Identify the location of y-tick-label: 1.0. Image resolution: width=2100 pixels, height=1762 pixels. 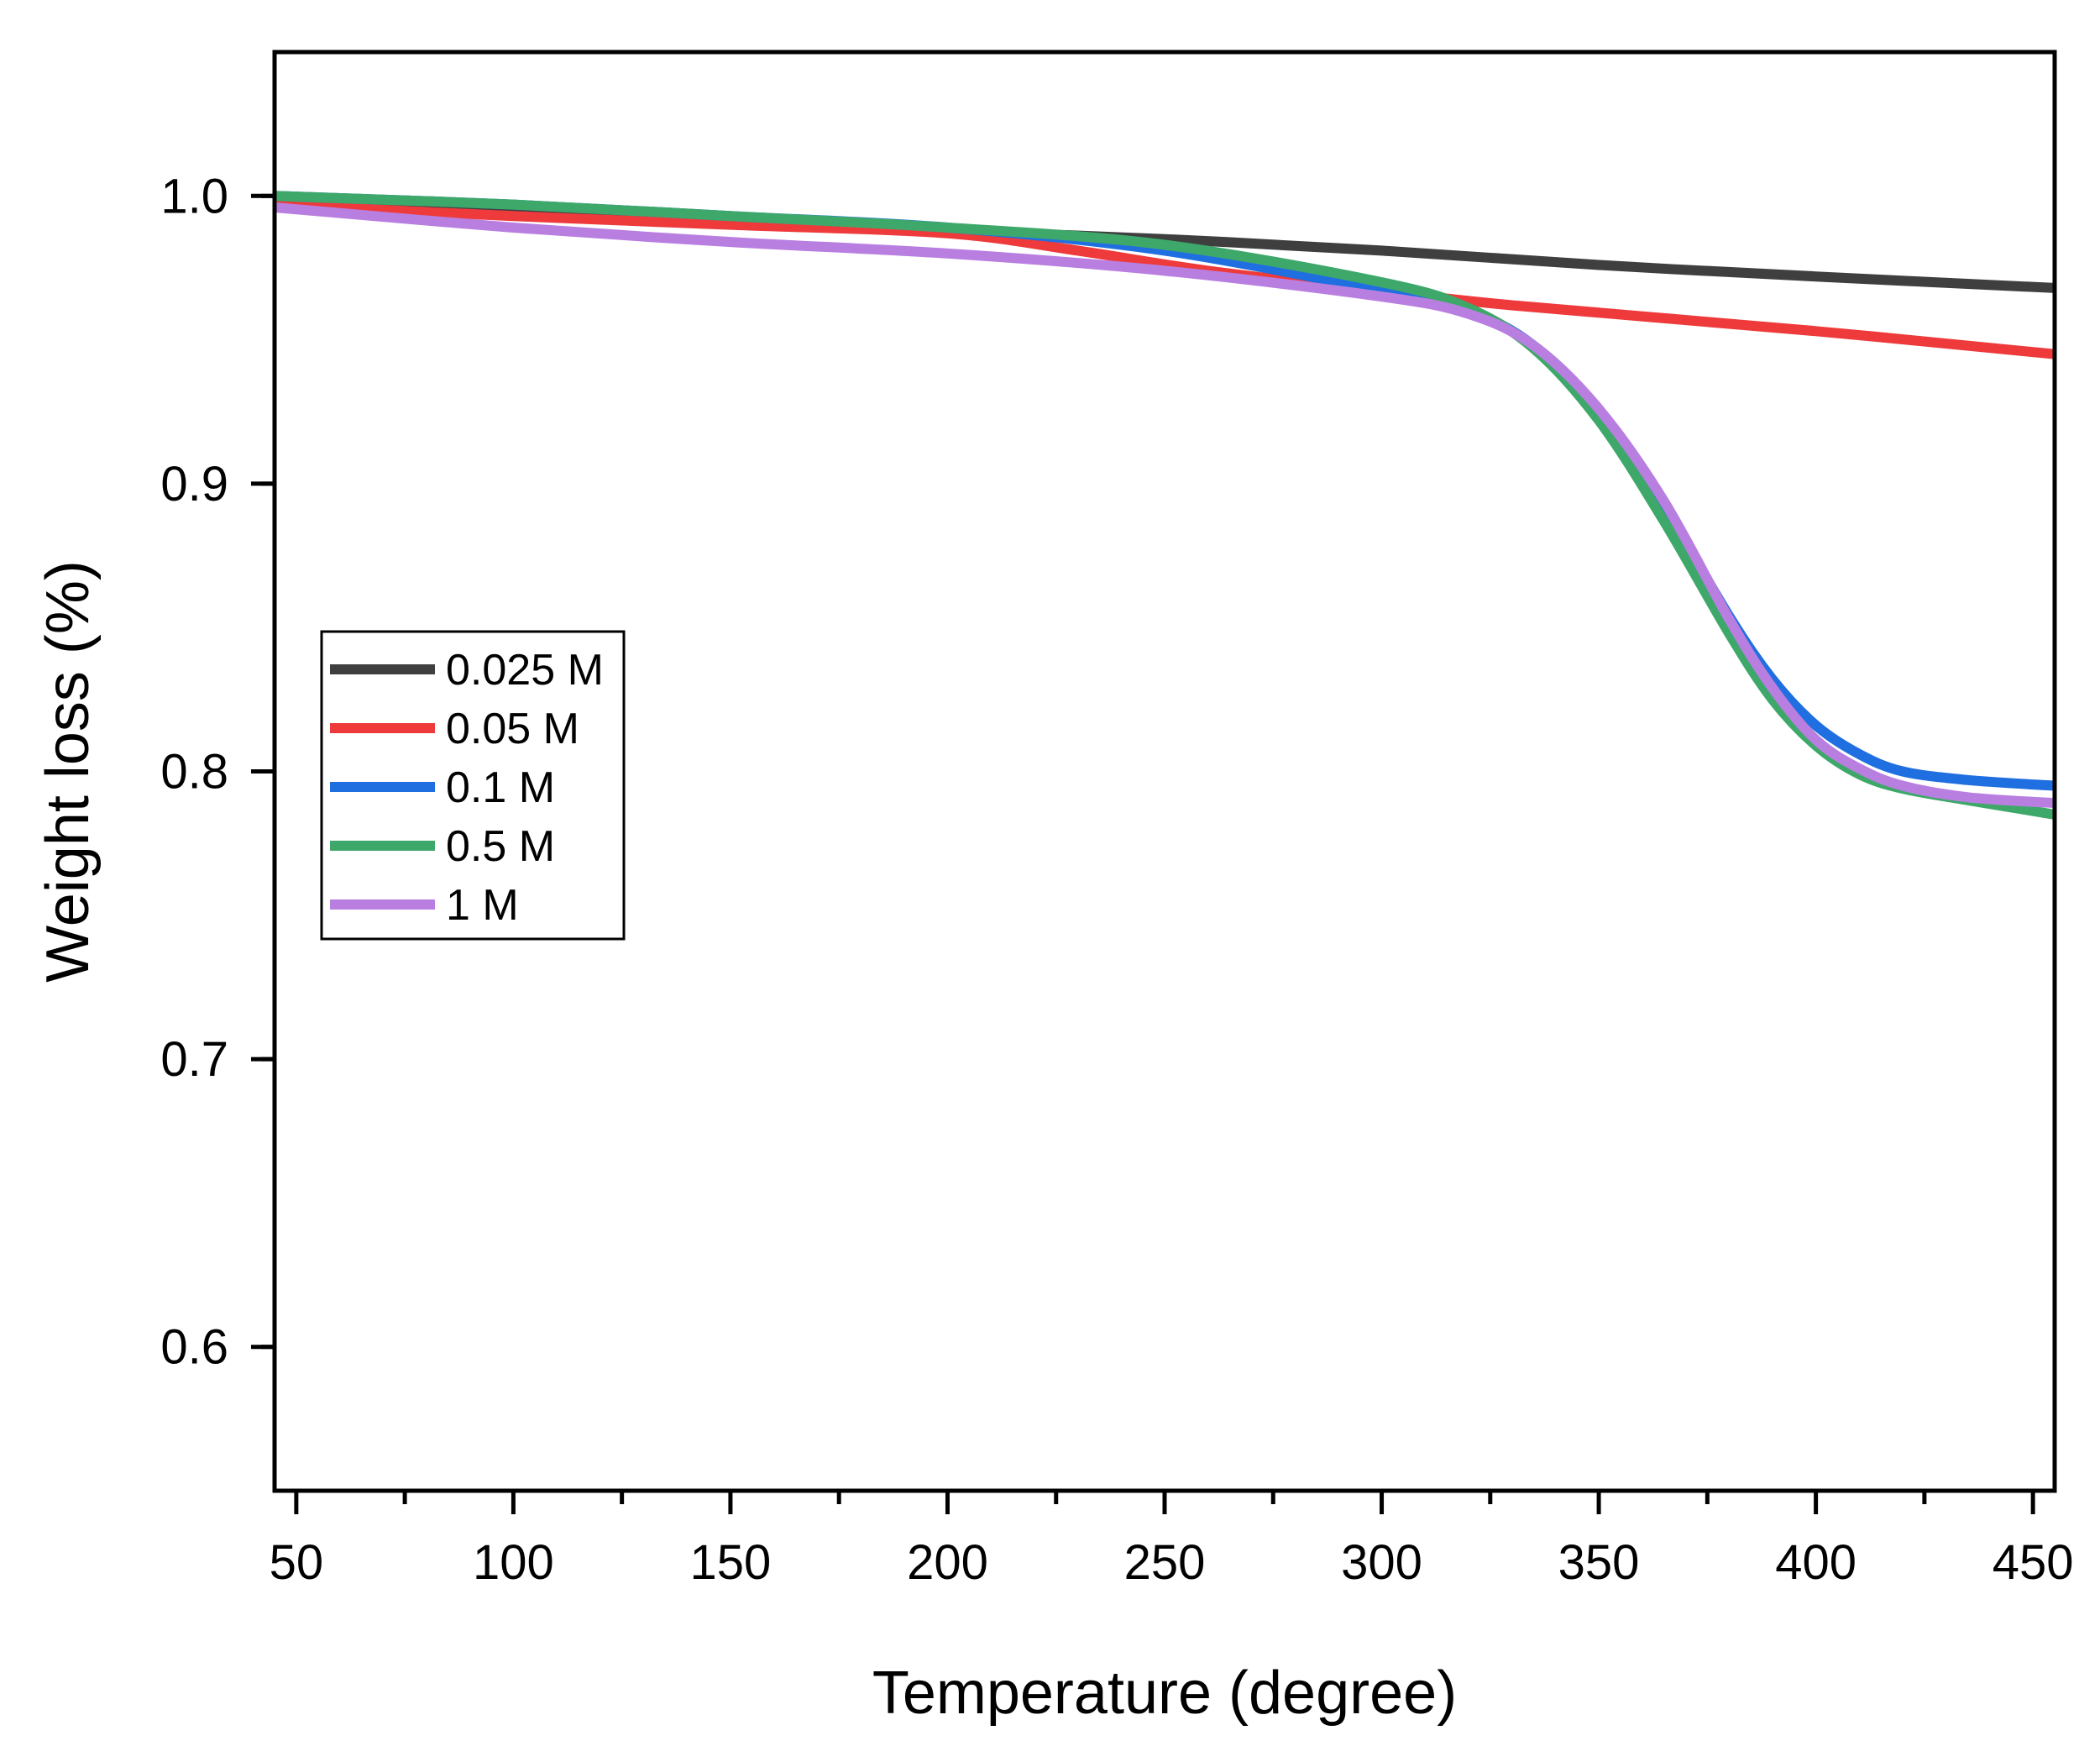
(194, 196).